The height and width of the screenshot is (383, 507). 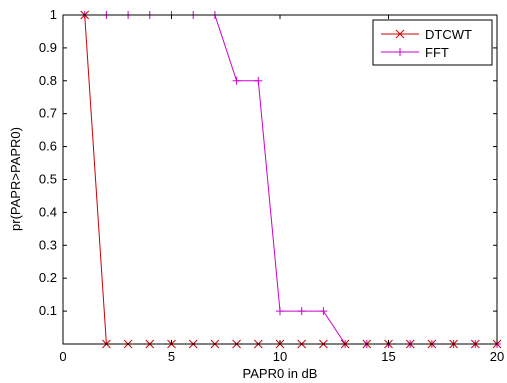 I want to click on legend: DTCWT FFT, so click(x=432, y=42).